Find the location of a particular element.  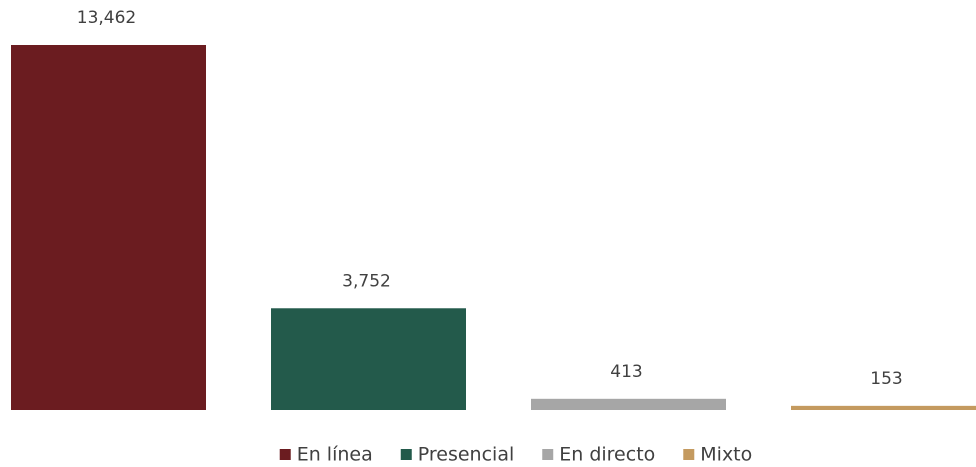

legend-label: En línea is located at coordinates (335, 455).